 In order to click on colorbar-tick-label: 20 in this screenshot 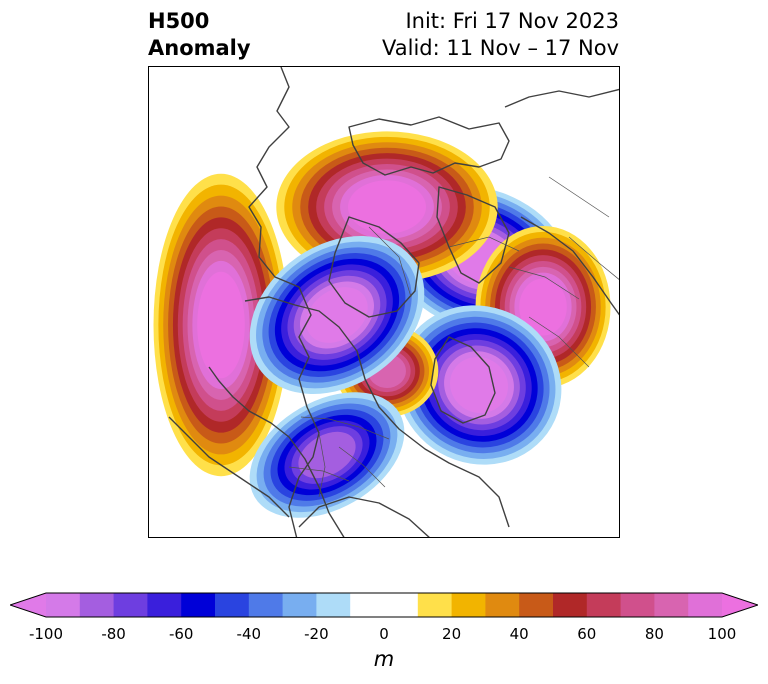, I will do `click(452, 634)`.